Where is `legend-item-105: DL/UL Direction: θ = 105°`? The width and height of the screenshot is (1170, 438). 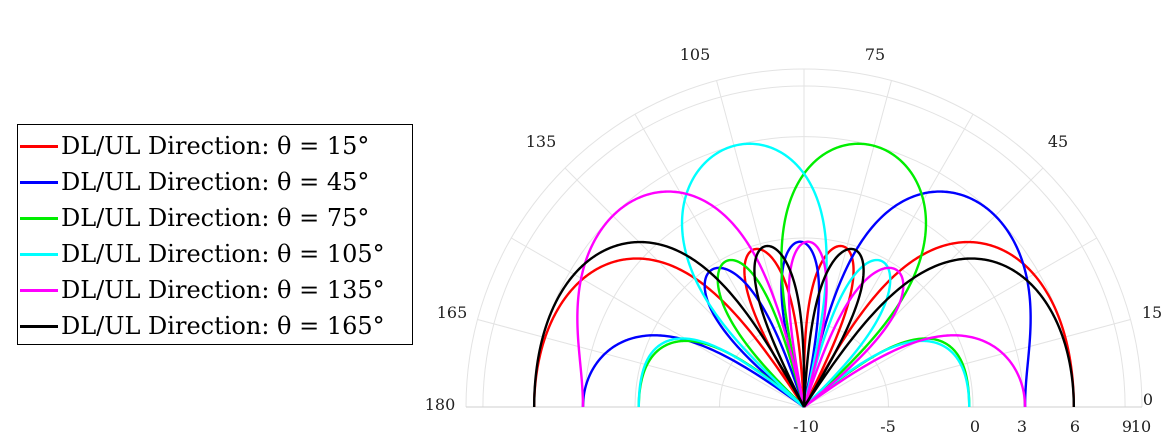
legend-item-105: DL/UL Direction: θ = 105° is located at coordinates (215, 254).